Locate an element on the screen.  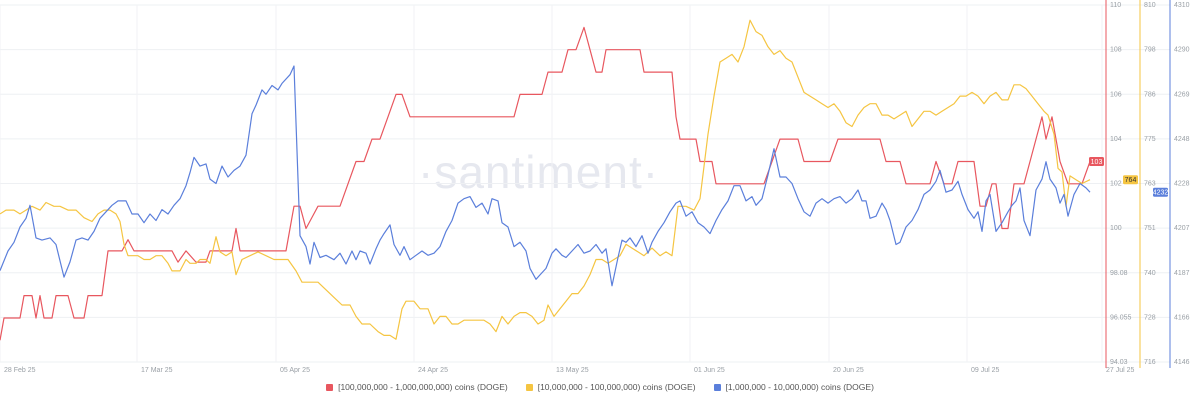
y-tick-label-blue: 4166 is located at coordinates (1182, 317).